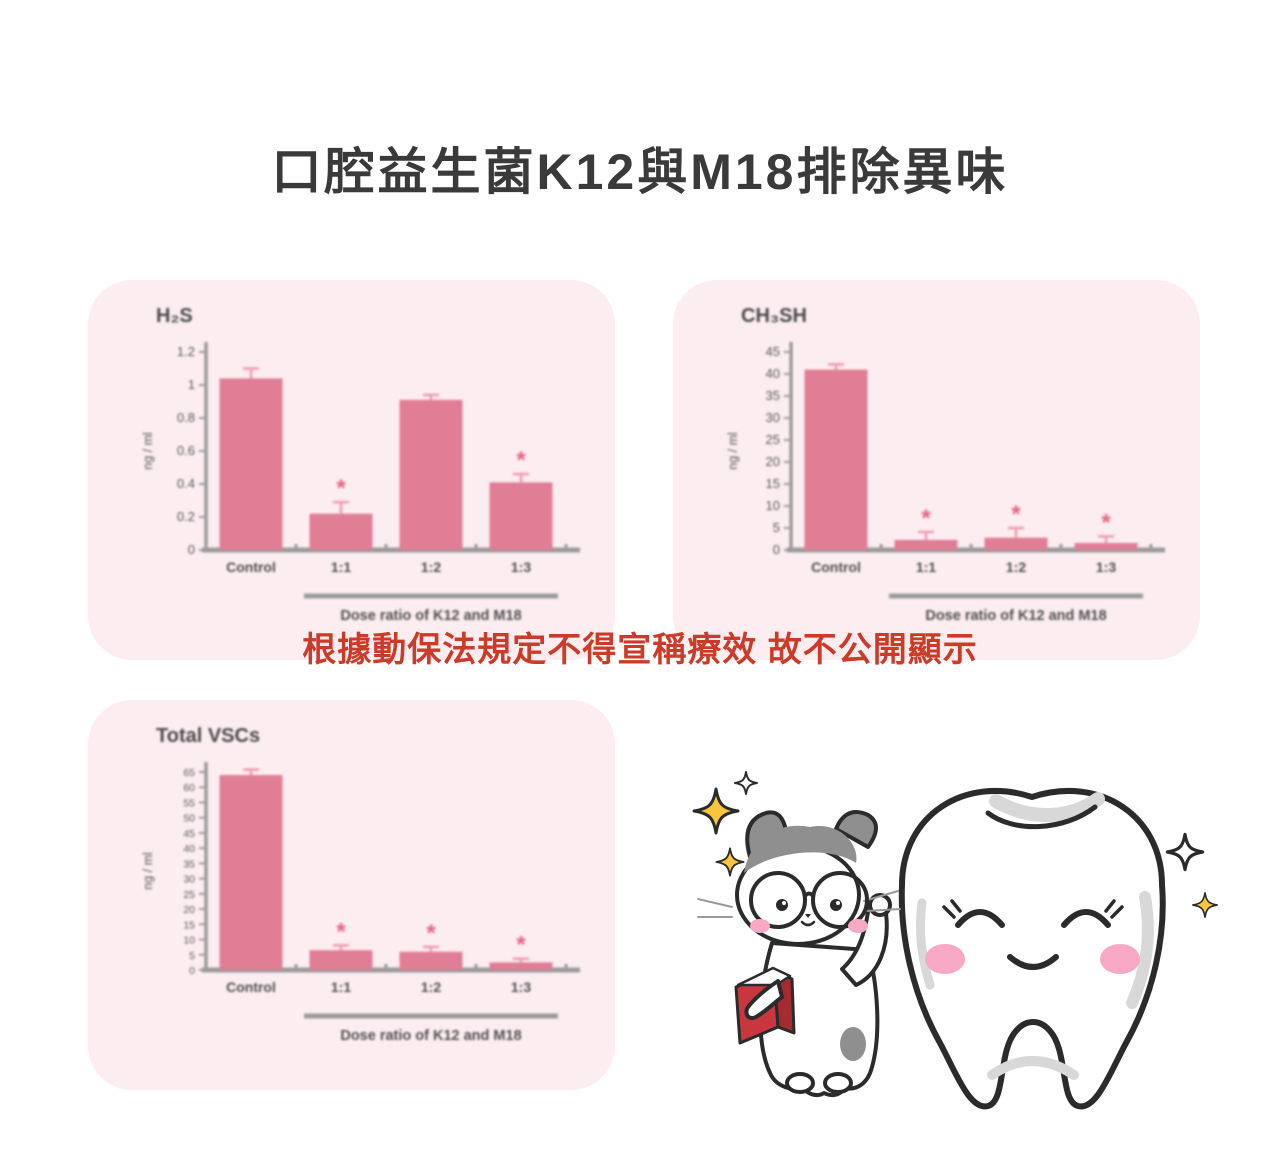 The image size is (1280, 1164). Describe the element at coordinates (640, 650) in the screenshot. I see `disclaimer-text: 根據動保法規定不得宣稱療效 故不公開顯示` at that location.